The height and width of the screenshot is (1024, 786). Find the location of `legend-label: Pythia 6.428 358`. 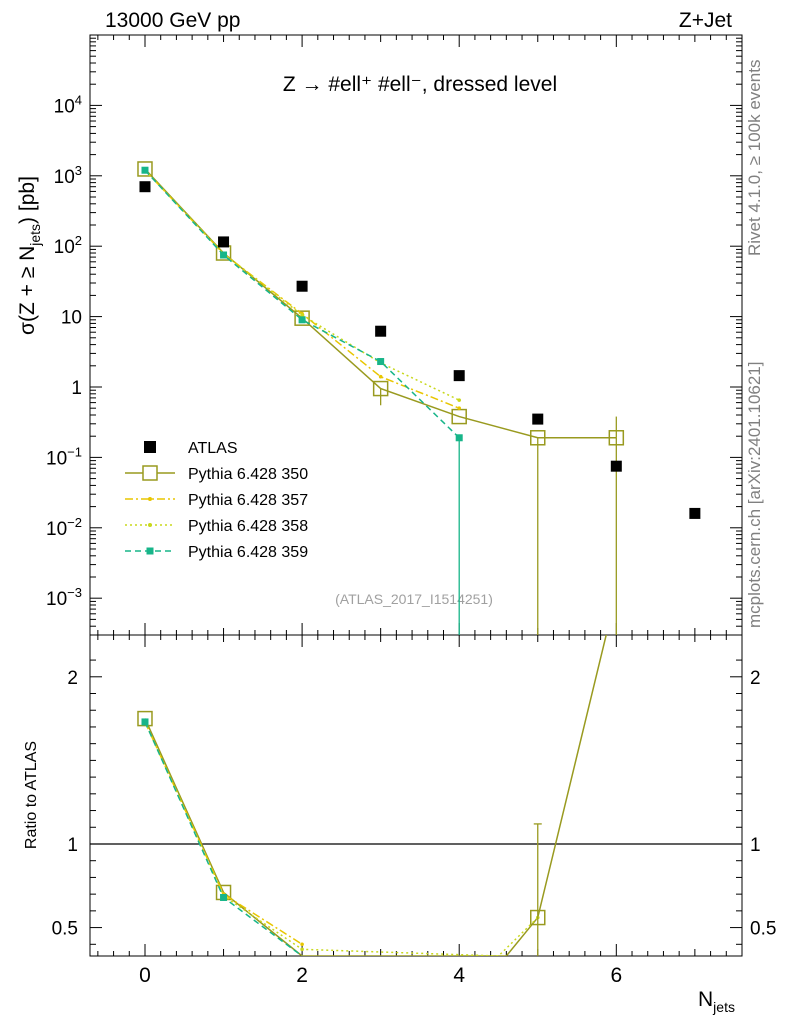

legend-label: Pythia 6.428 358 is located at coordinates (248, 526).